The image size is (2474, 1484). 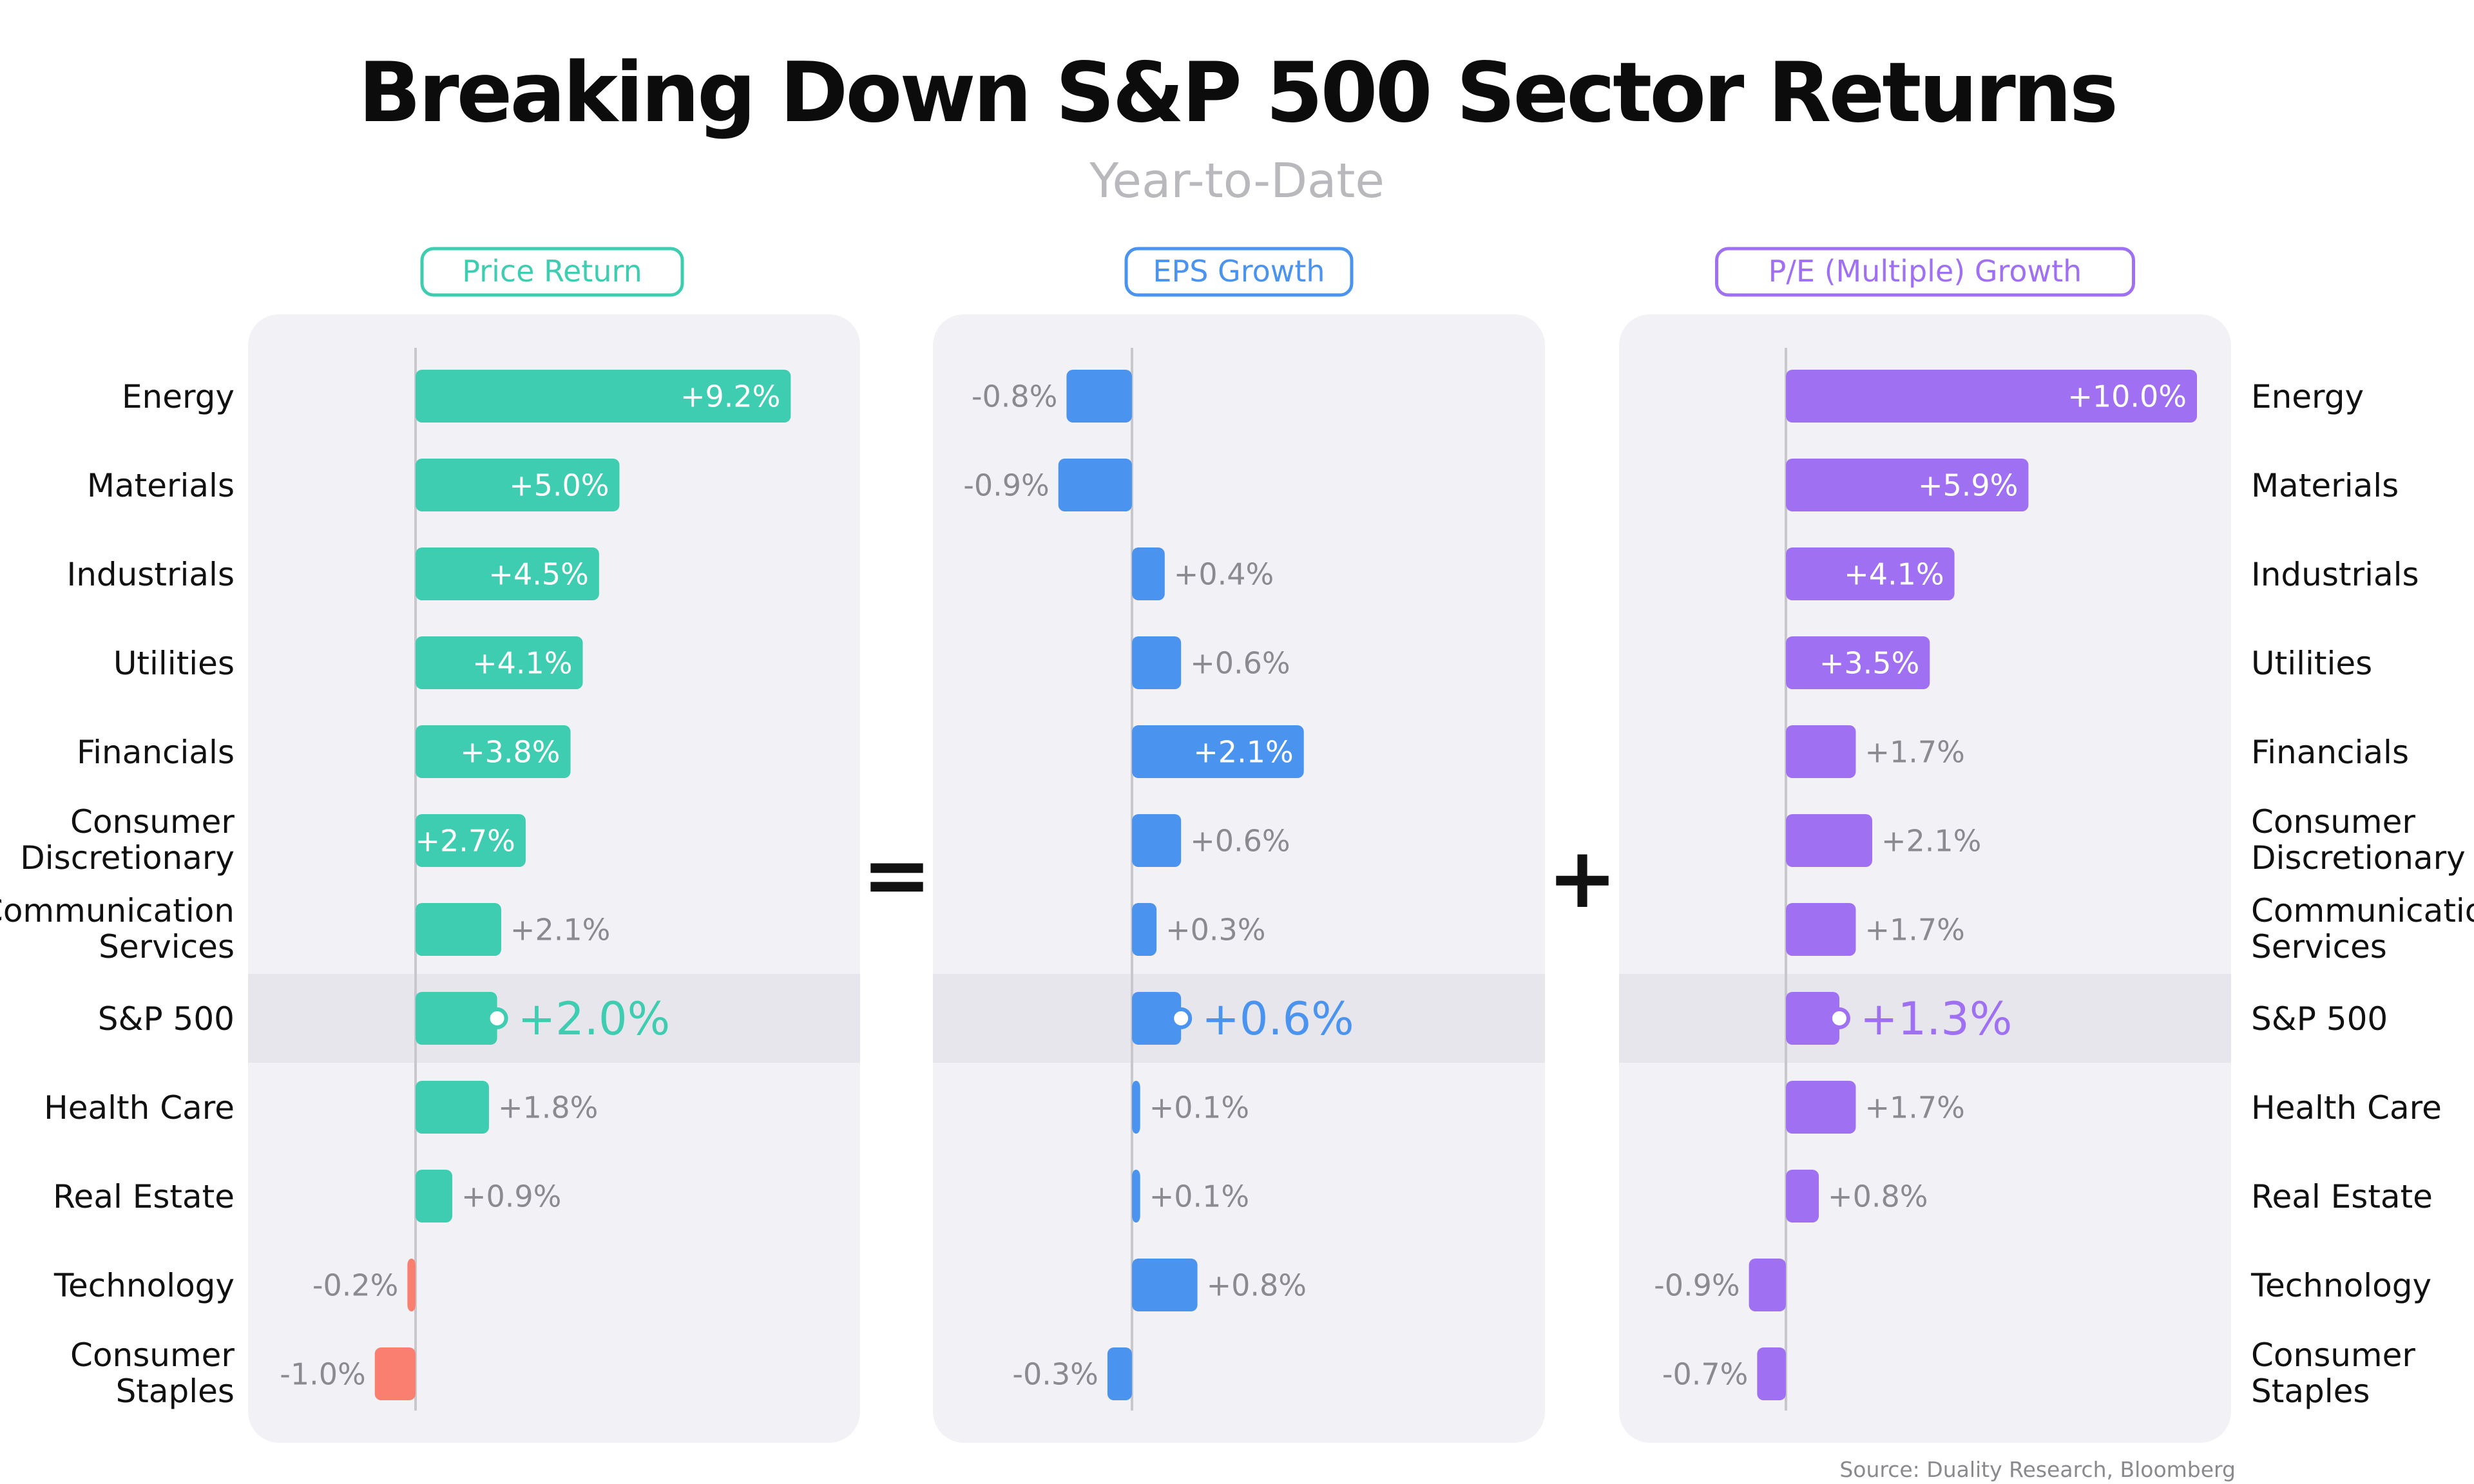 I want to click on value-label: +0.8%, so click(x=1878, y=1196).